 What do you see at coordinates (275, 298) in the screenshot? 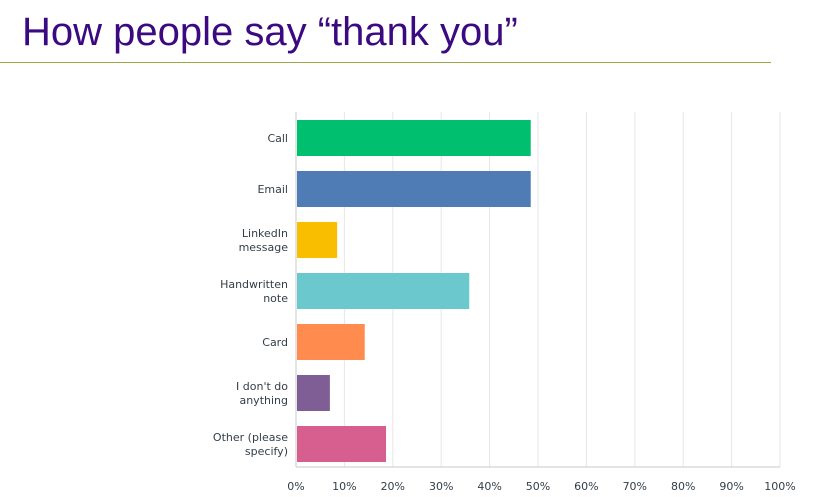
I see `category-label: note` at bounding box center [275, 298].